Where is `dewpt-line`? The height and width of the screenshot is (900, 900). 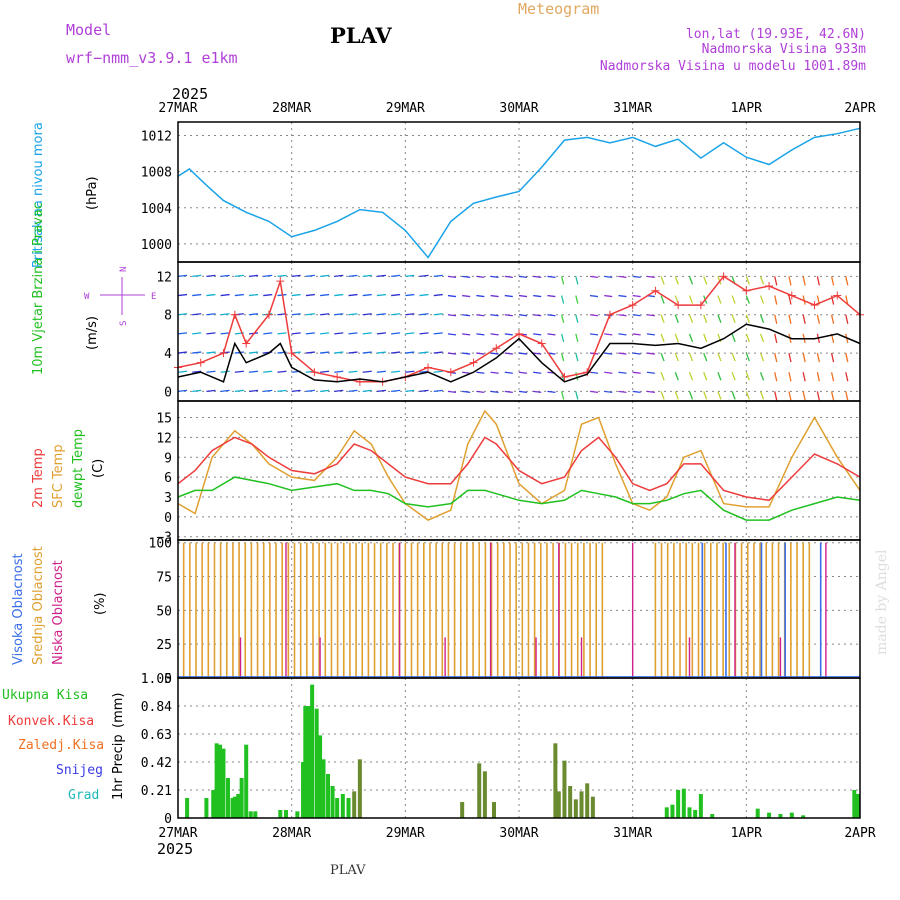 dewpt-line is located at coordinates (519, 498).